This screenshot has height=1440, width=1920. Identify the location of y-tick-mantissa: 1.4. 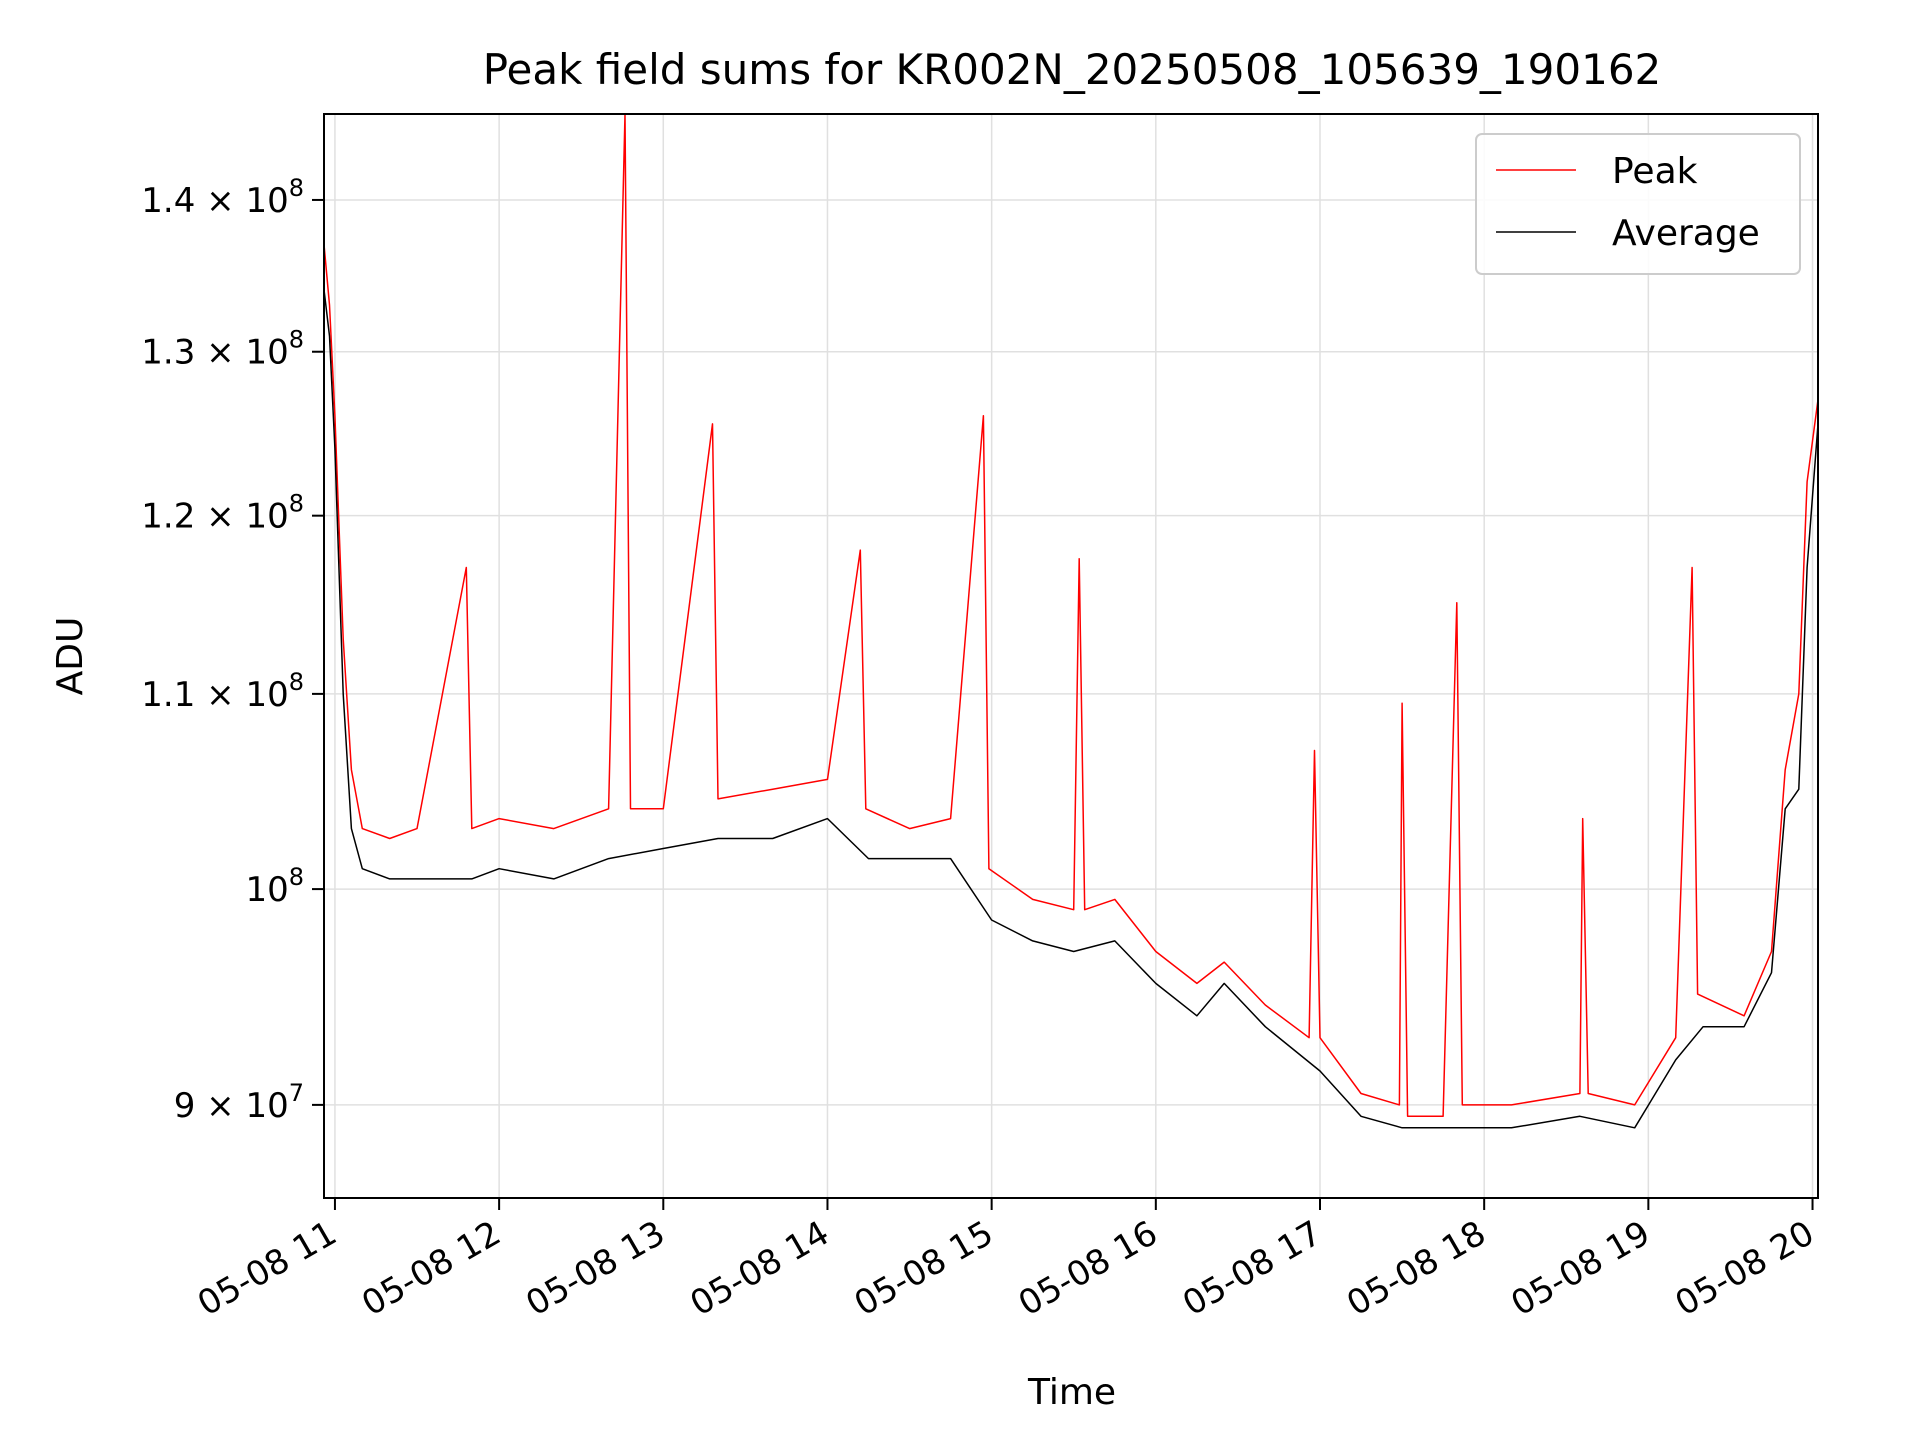
(168, 201).